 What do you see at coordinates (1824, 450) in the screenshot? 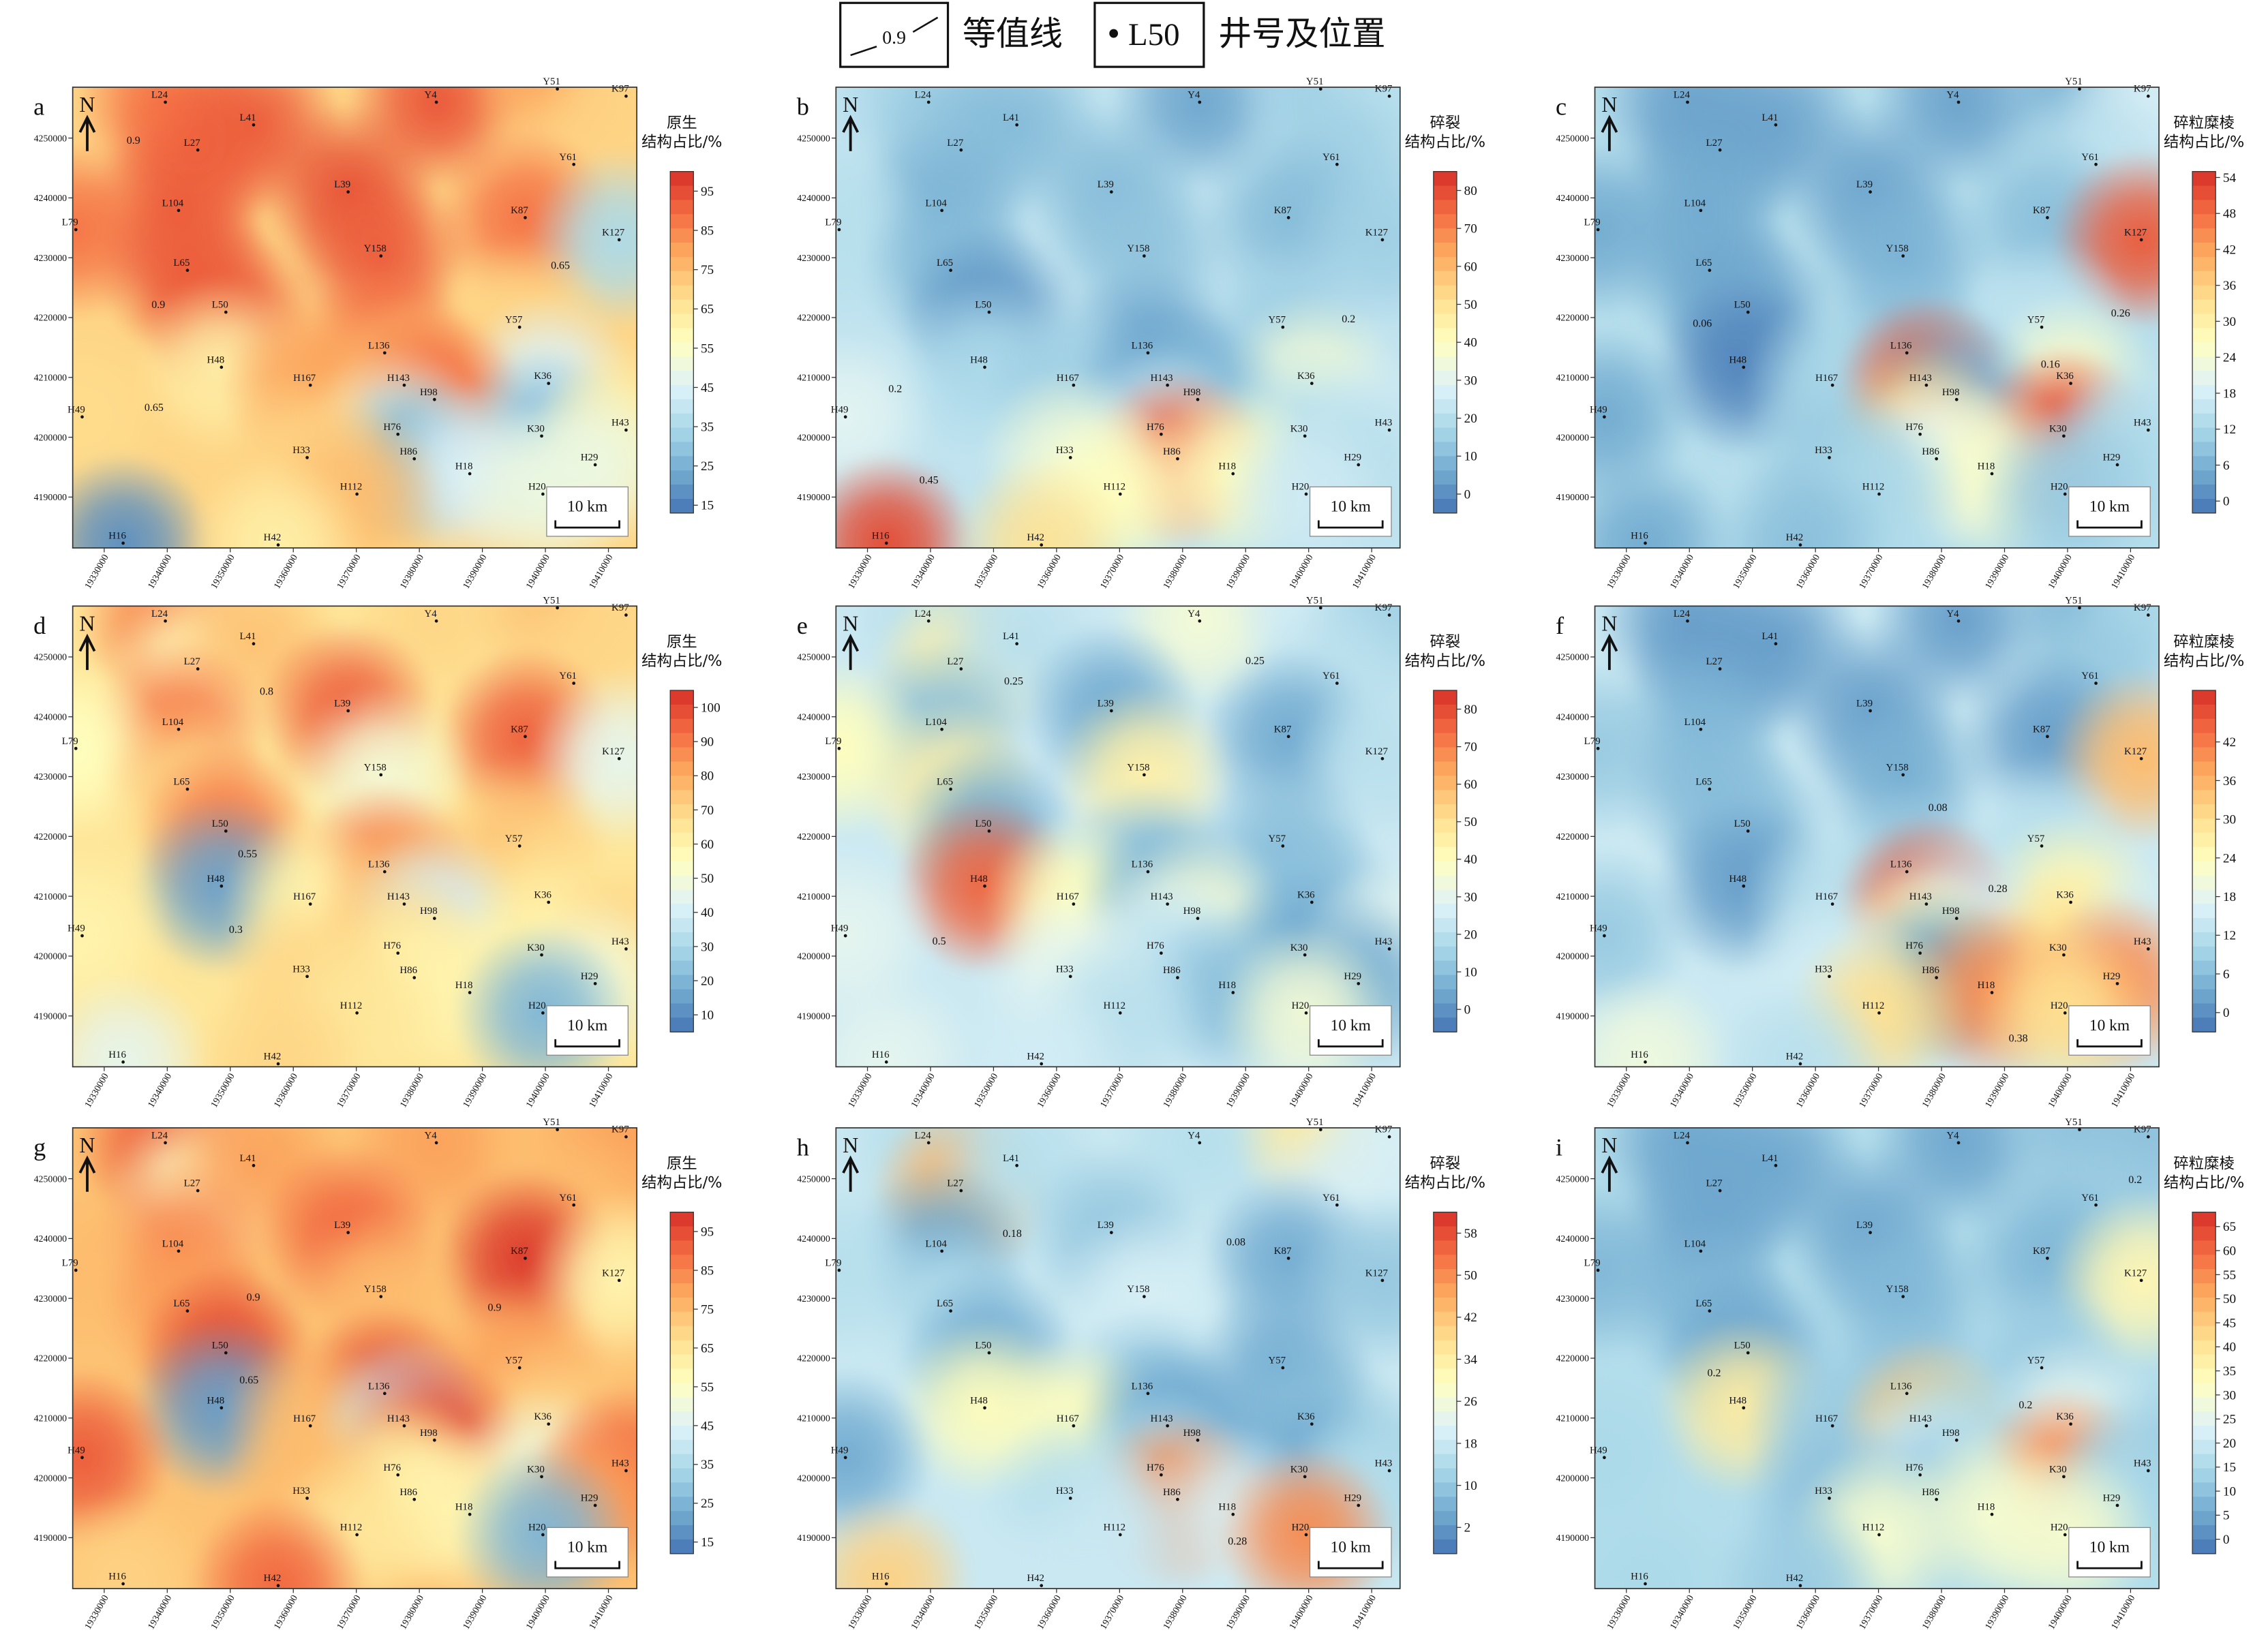
I see `well-label: H33` at bounding box center [1824, 450].